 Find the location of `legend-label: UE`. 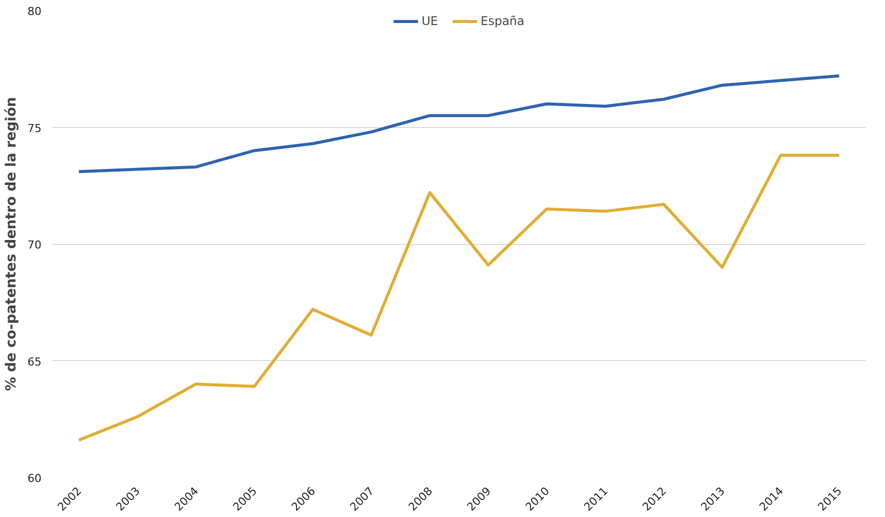

legend-label: UE is located at coordinates (430, 21).